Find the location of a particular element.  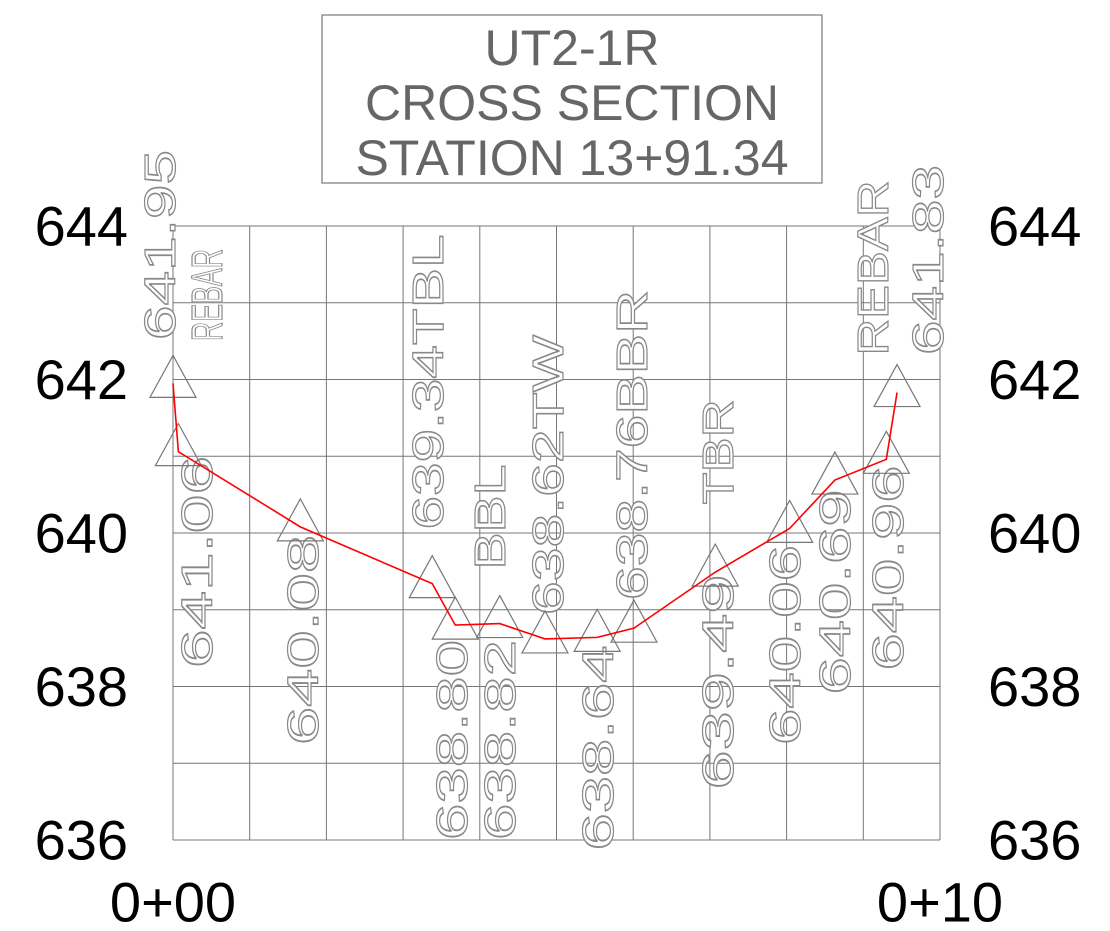

point-label: 638.76BBR is located at coordinates (632, 445).